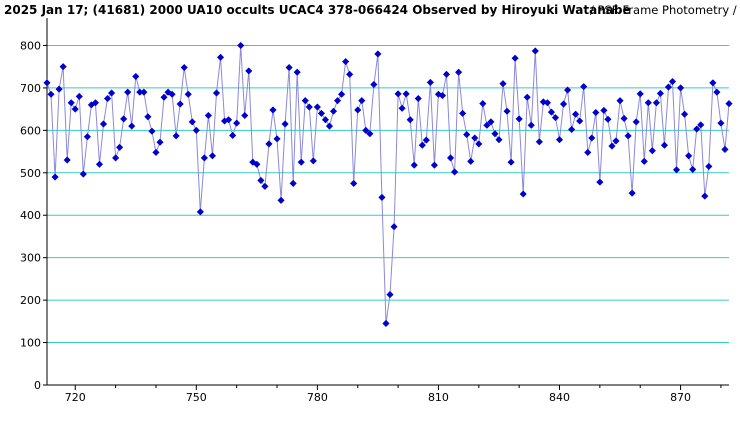 Image resolution: width=740 pixels, height=425 pixels. I want to click on y-tick-label-600: 600, so click(30, 130).